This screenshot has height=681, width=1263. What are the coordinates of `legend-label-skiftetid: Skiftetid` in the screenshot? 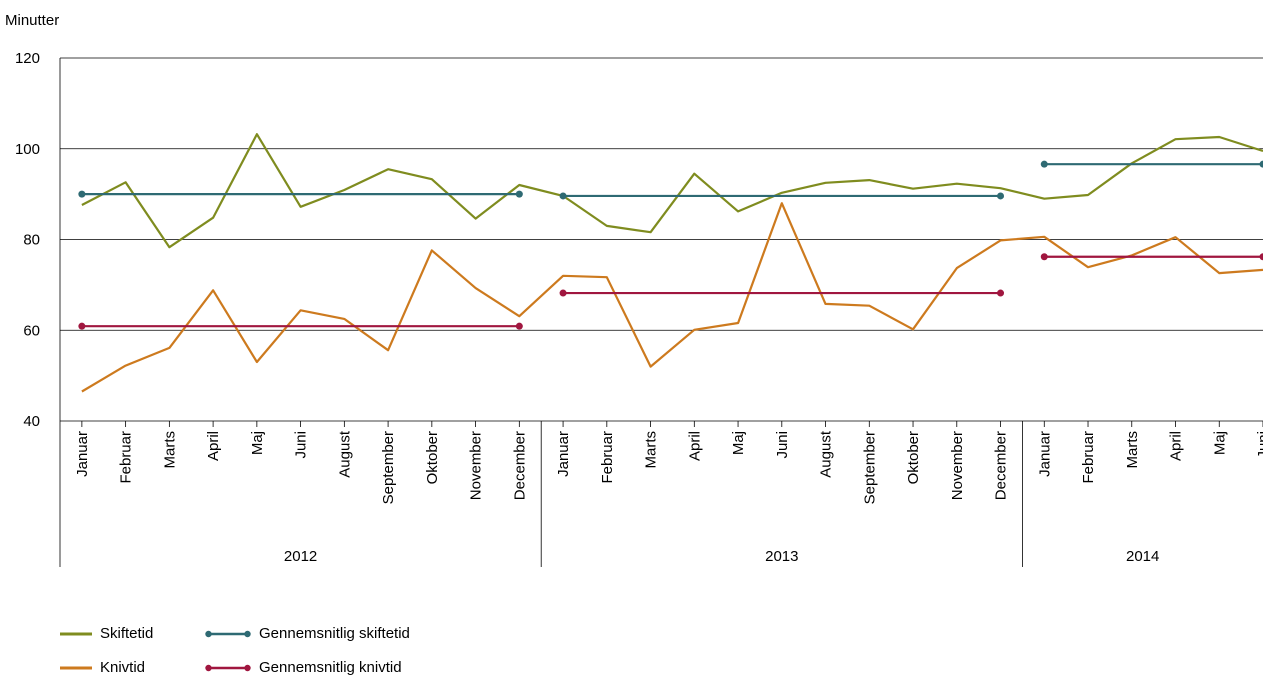 It's located at (127, 633).